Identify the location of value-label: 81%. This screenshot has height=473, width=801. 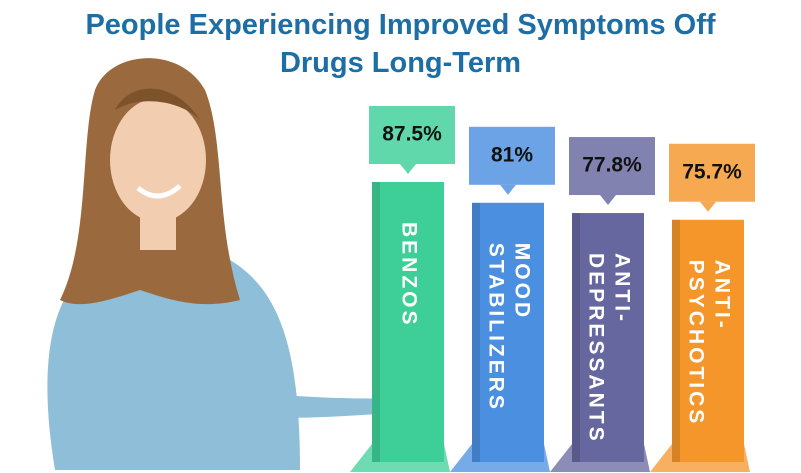
(512, 154).